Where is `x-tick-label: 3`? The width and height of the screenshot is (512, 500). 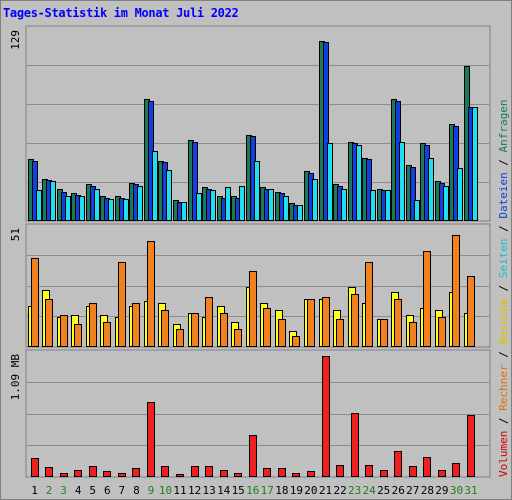 x-tick-label: 3 is located at coordinates (63, 490).